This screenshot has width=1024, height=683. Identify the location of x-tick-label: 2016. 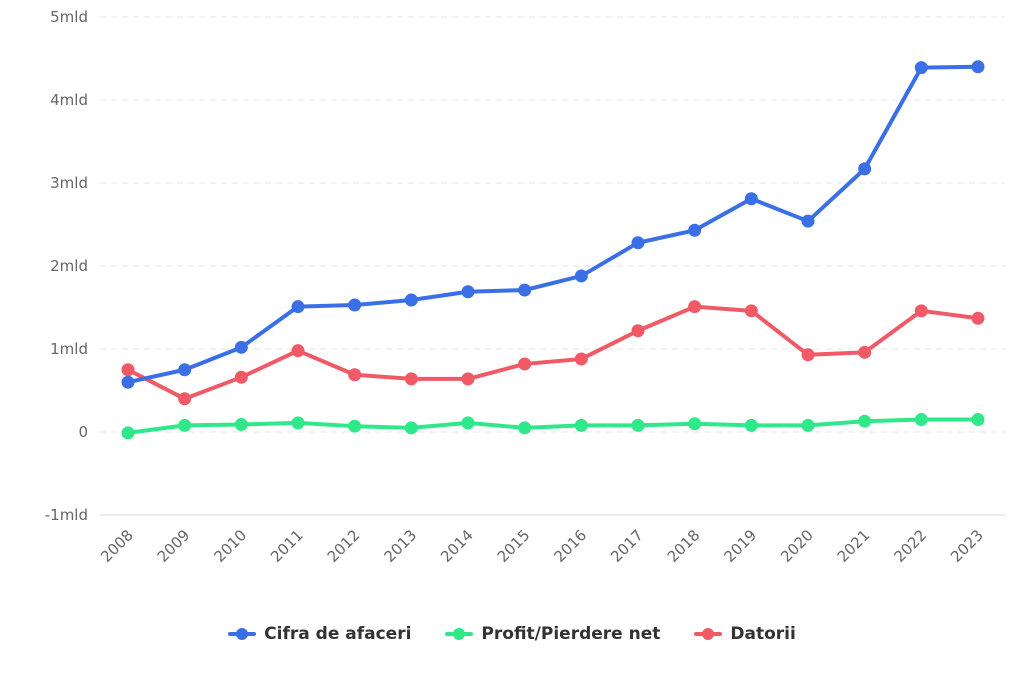
(570, 546).